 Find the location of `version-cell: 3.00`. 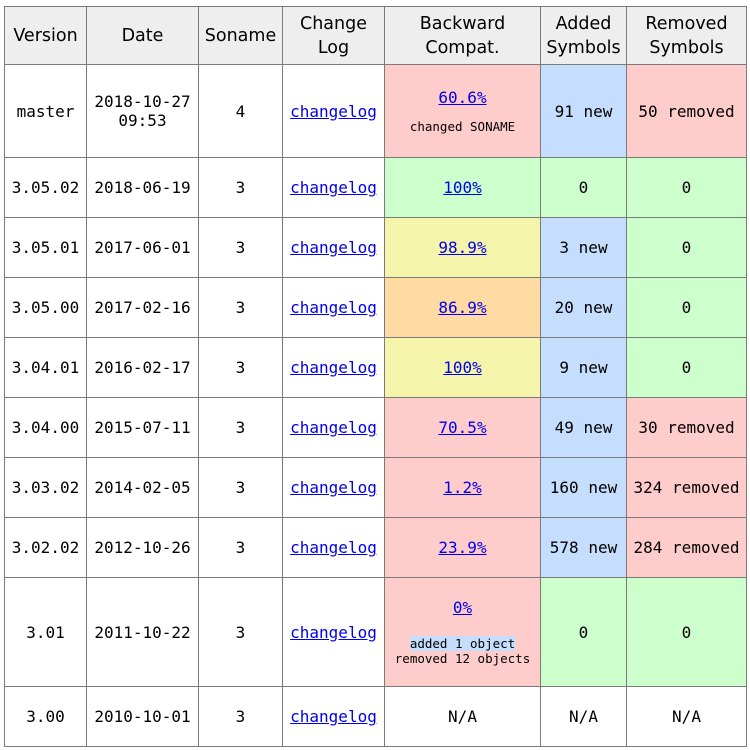

version-cell: 3.00 is located at coordinates (45, 716).